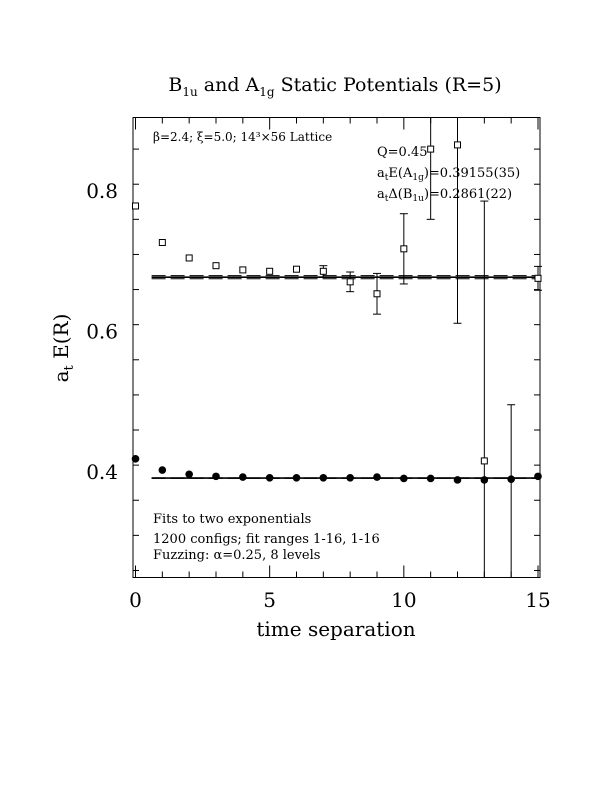 Image resolution: width=612 pixels, height=792 pixels. I want to click on x-axis-label: time separation, so click(335, 629).